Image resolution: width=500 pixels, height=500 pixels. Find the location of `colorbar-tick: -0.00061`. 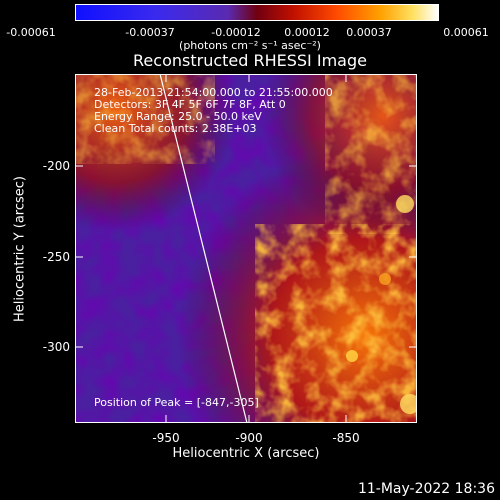

colorbar-tick: -0.00061 is located at coordinates (31, 32).